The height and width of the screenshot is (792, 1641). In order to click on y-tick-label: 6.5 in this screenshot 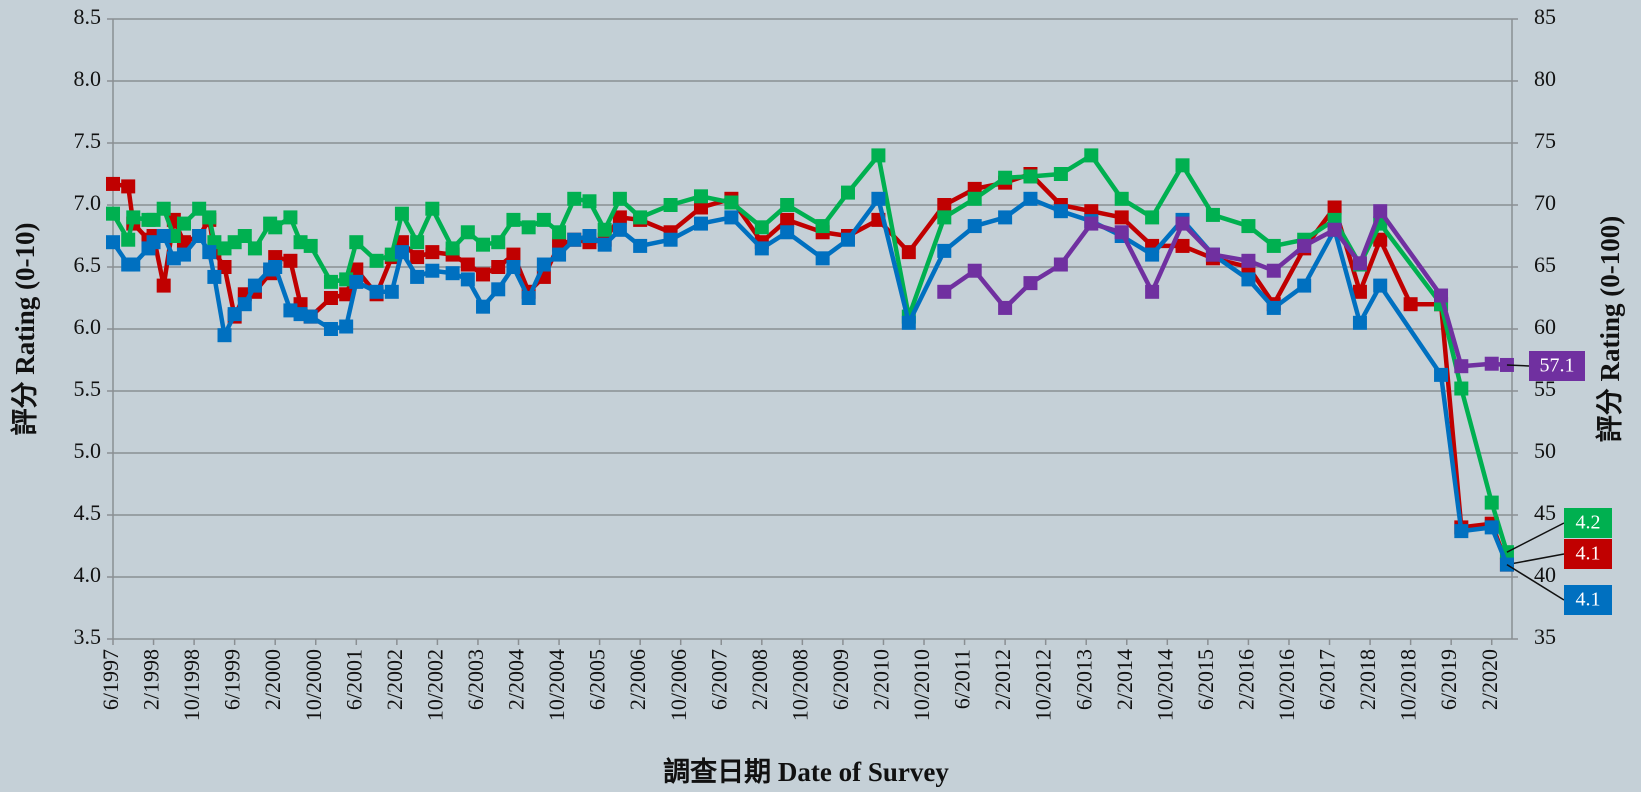, I will do `click(88, 264)`.